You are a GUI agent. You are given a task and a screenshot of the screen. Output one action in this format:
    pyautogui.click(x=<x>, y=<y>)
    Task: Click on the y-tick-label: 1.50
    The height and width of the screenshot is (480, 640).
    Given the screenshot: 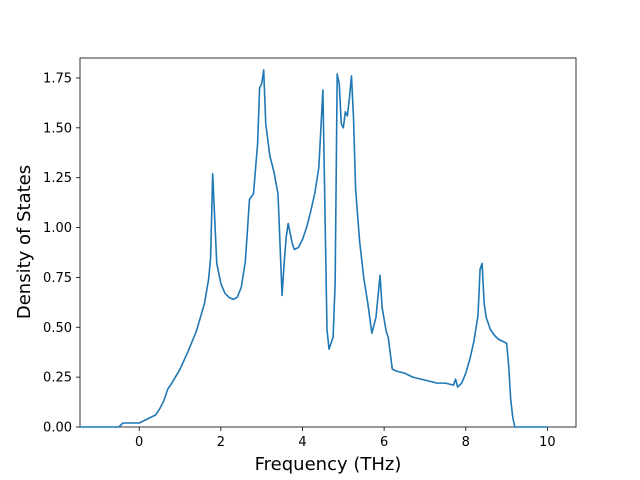 What is the action you would take?
    pyautogui.click(x=57, y=128)
    